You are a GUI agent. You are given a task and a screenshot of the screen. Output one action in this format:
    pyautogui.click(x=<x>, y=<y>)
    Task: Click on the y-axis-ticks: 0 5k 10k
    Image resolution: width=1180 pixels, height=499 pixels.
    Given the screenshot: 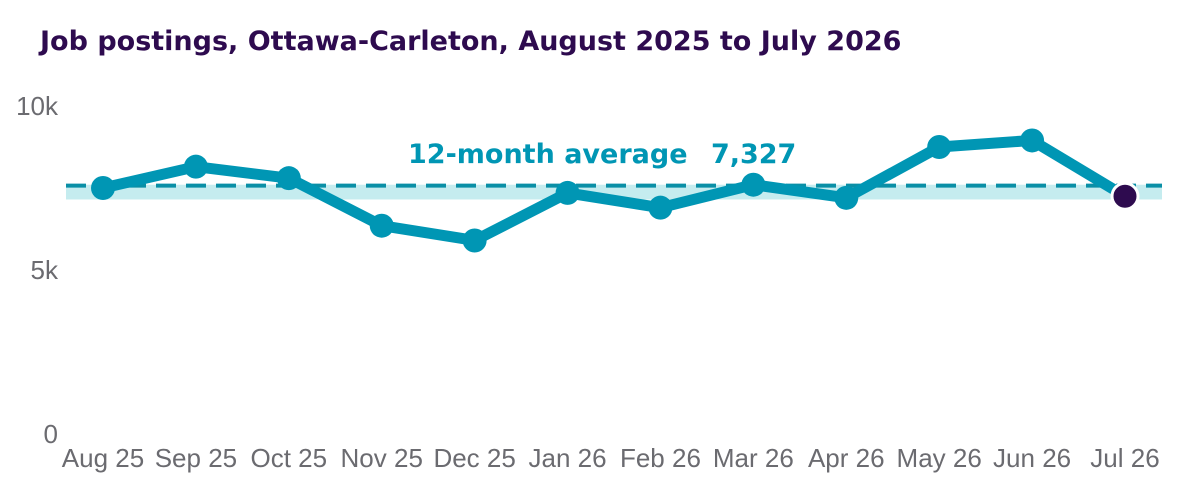 What is the action you would take?
    pyautogui.click(x=37, y=270)
    